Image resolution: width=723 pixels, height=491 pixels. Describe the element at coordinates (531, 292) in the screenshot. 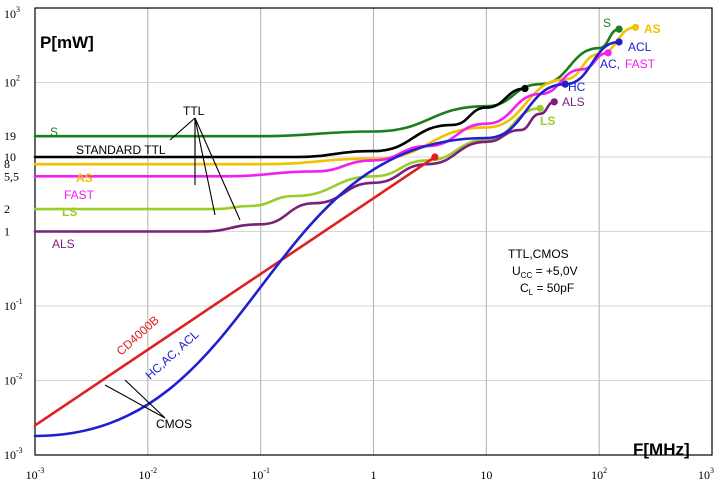

I see `info-line-3-sub: L` at that location.